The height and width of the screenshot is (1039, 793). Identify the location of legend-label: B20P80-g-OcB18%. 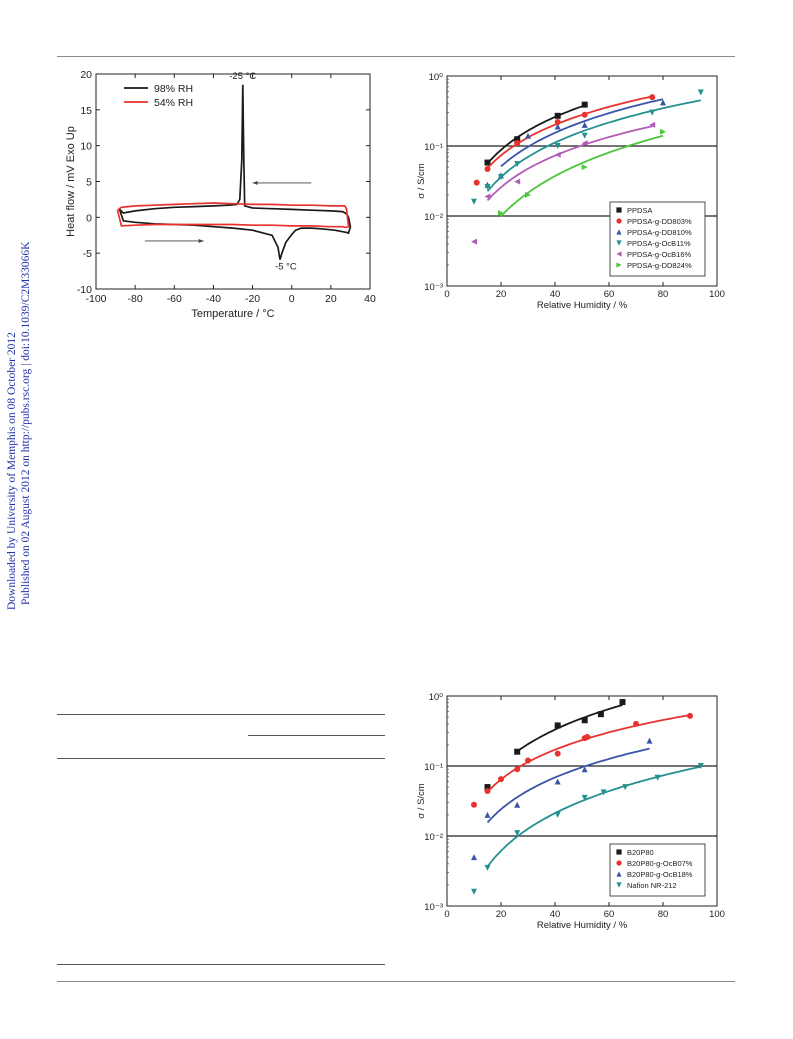
(660, 874).